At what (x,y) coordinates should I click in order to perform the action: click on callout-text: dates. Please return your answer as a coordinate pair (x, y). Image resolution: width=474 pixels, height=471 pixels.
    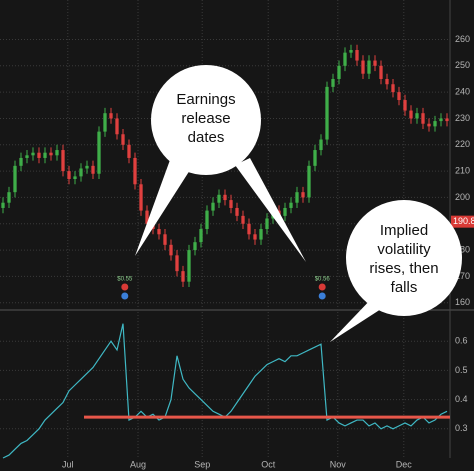
    Looking at the image, I should click on (206, 137).